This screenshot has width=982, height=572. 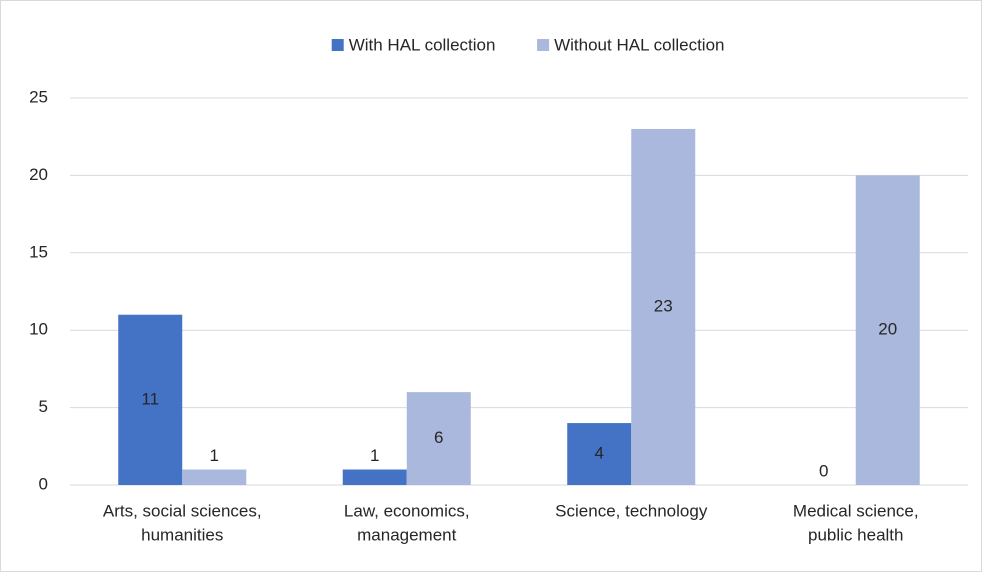 What do you see at coordinates (823, 470) in the screenshot?
I see `data-label: 0` at bounding box center [823, 470].